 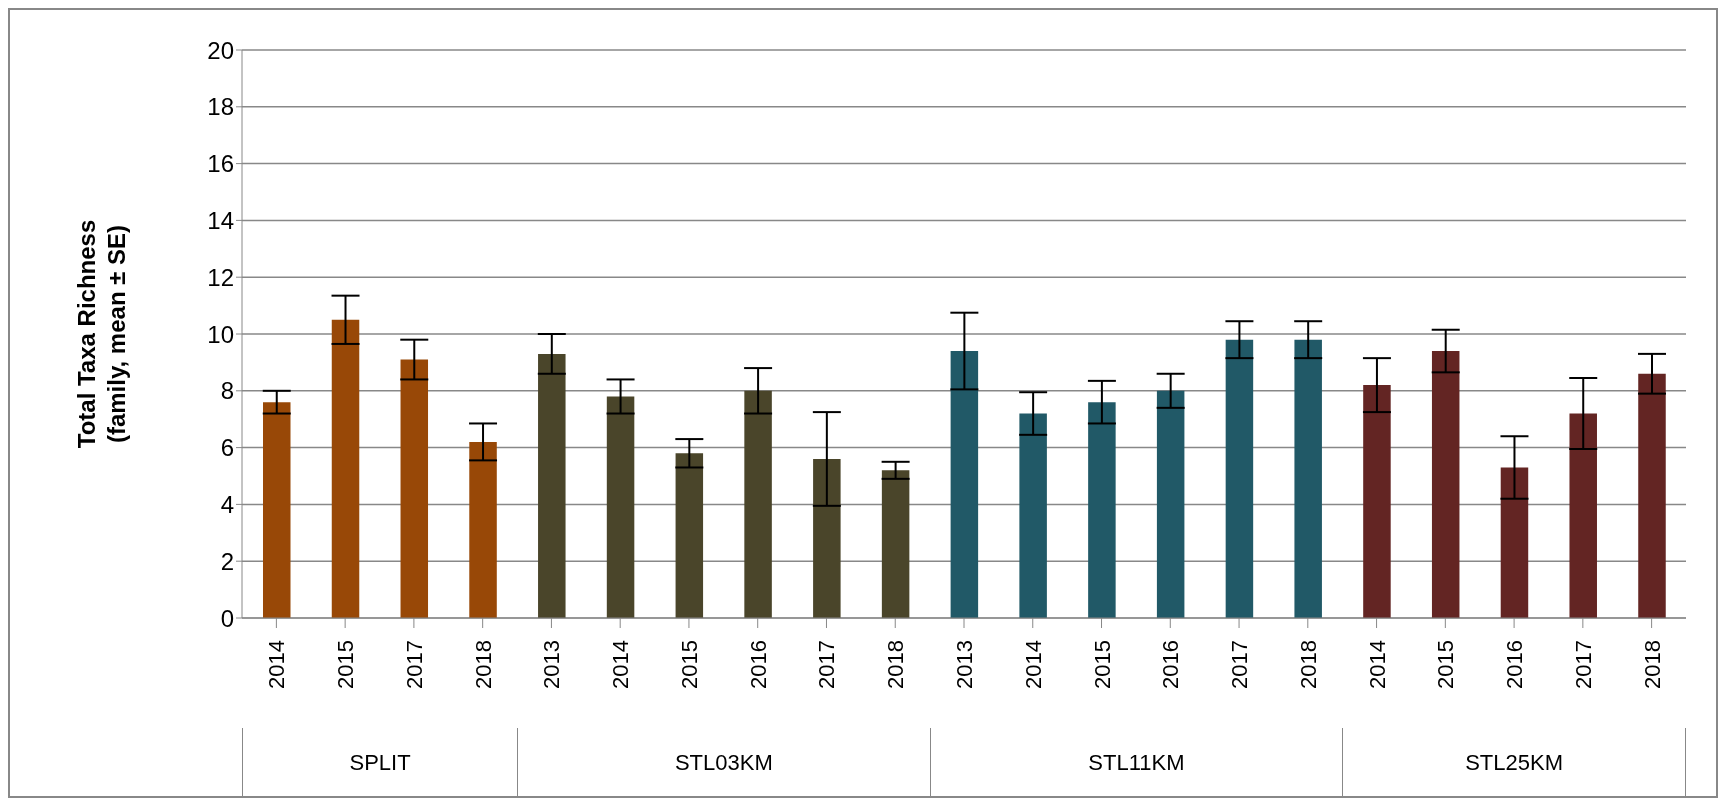 I want to click on text: SPLIT, so click(x=380, y=763).